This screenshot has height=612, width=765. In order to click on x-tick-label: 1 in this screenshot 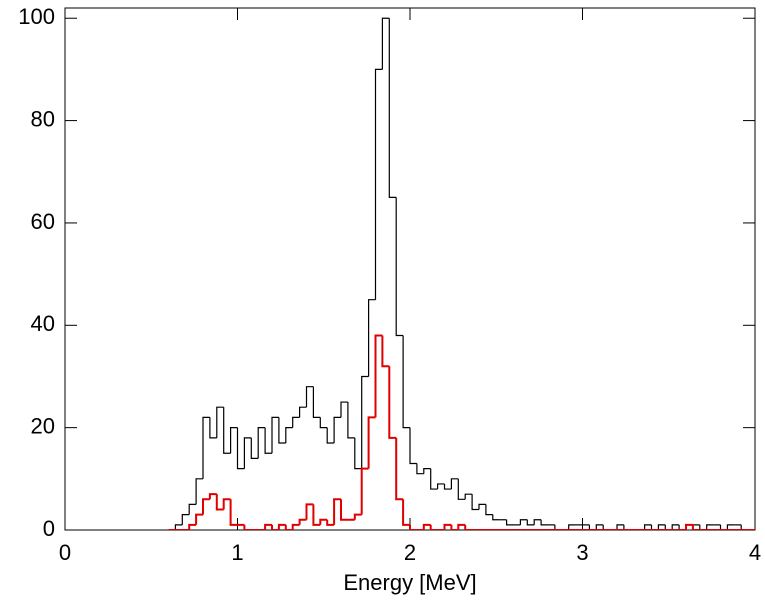, I will do `click(237, 552)`.